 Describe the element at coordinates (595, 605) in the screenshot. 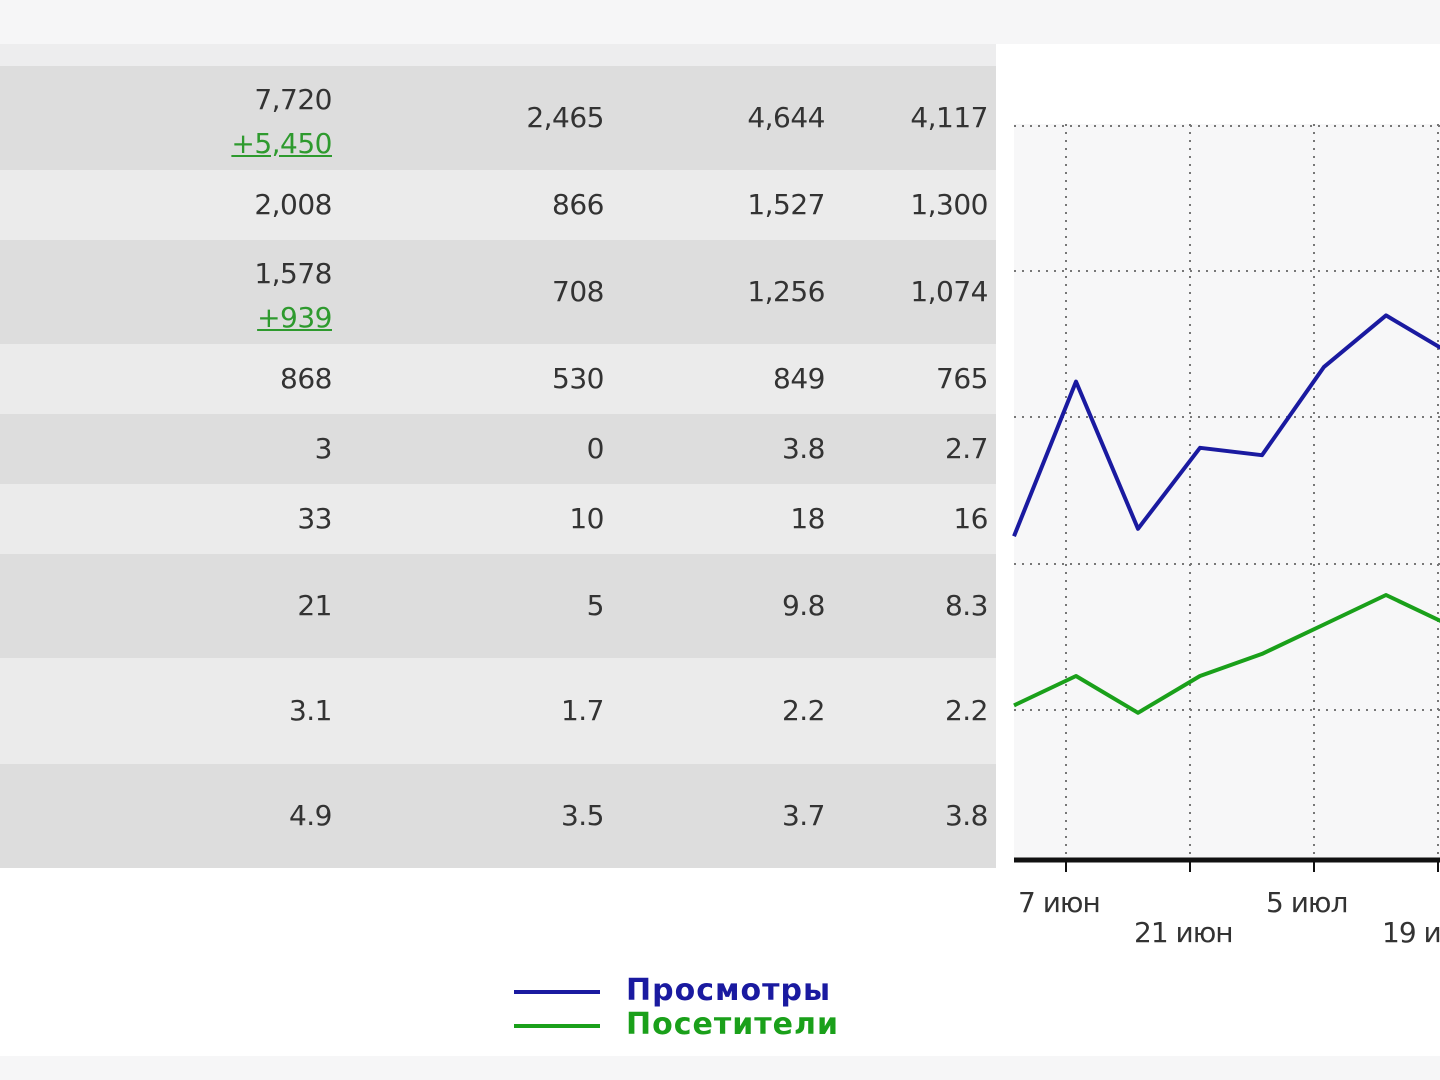

I see `table-cell-c2: 5` at that location.